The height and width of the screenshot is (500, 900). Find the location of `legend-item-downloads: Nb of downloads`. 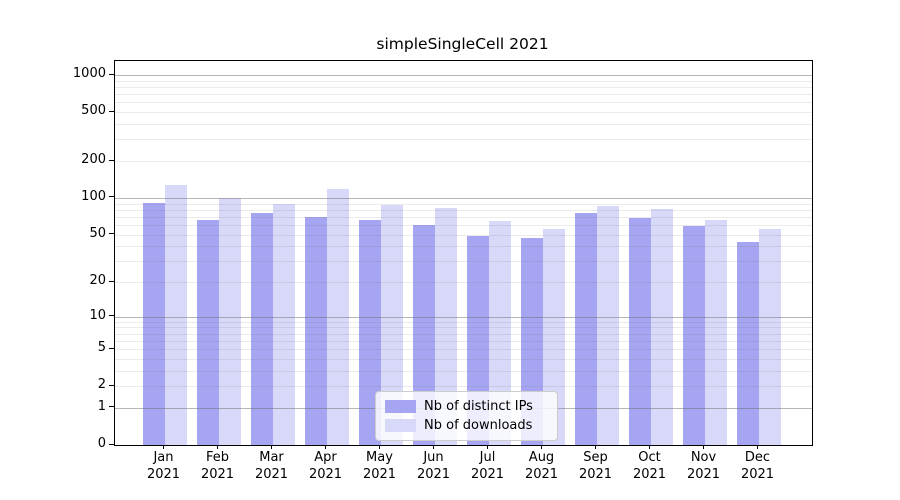

legend-item-downloads: Nb of downloads is located at coordinates (466, 425).